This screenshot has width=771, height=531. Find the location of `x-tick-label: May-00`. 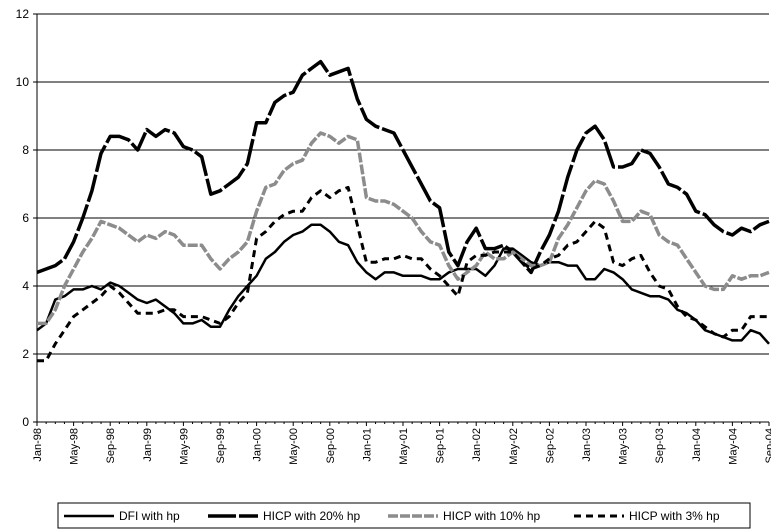

x-tick-label: May-00 is located at coordinates (294, 446).